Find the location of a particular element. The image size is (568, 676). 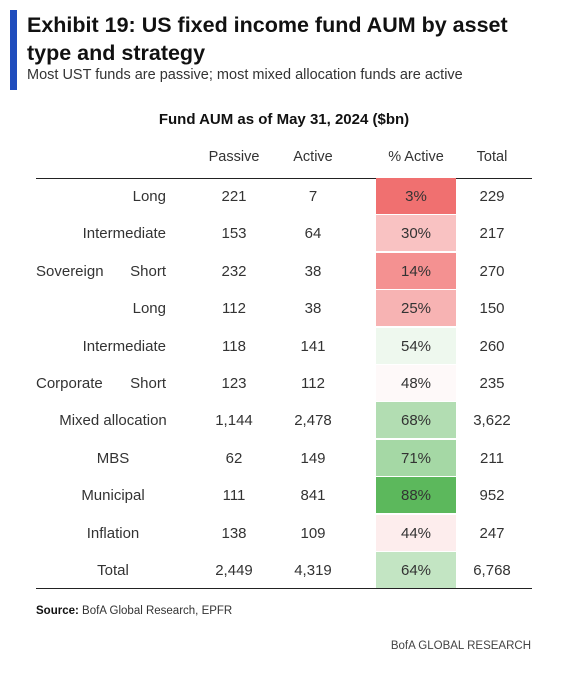

column-header-pct-active: % Active is located at coordinates (416, 157).